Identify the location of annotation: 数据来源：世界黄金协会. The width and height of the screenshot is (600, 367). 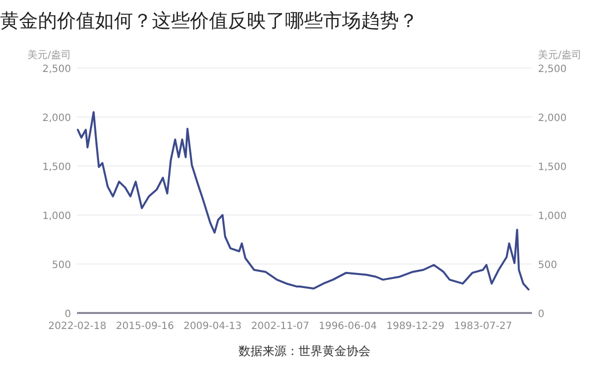
(304, 351).